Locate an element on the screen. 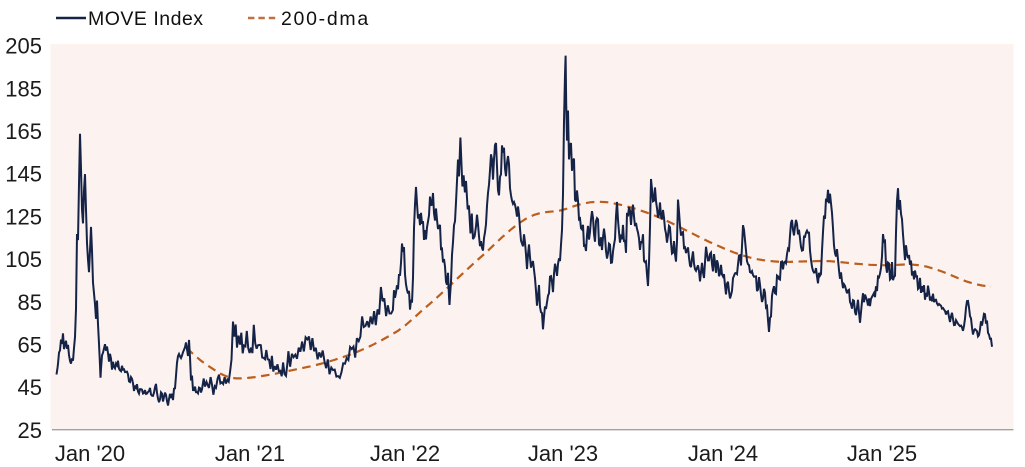 The height and width of the screenshot is (467, 1025). svg-text: 125 is located at coordinates (23, 216).